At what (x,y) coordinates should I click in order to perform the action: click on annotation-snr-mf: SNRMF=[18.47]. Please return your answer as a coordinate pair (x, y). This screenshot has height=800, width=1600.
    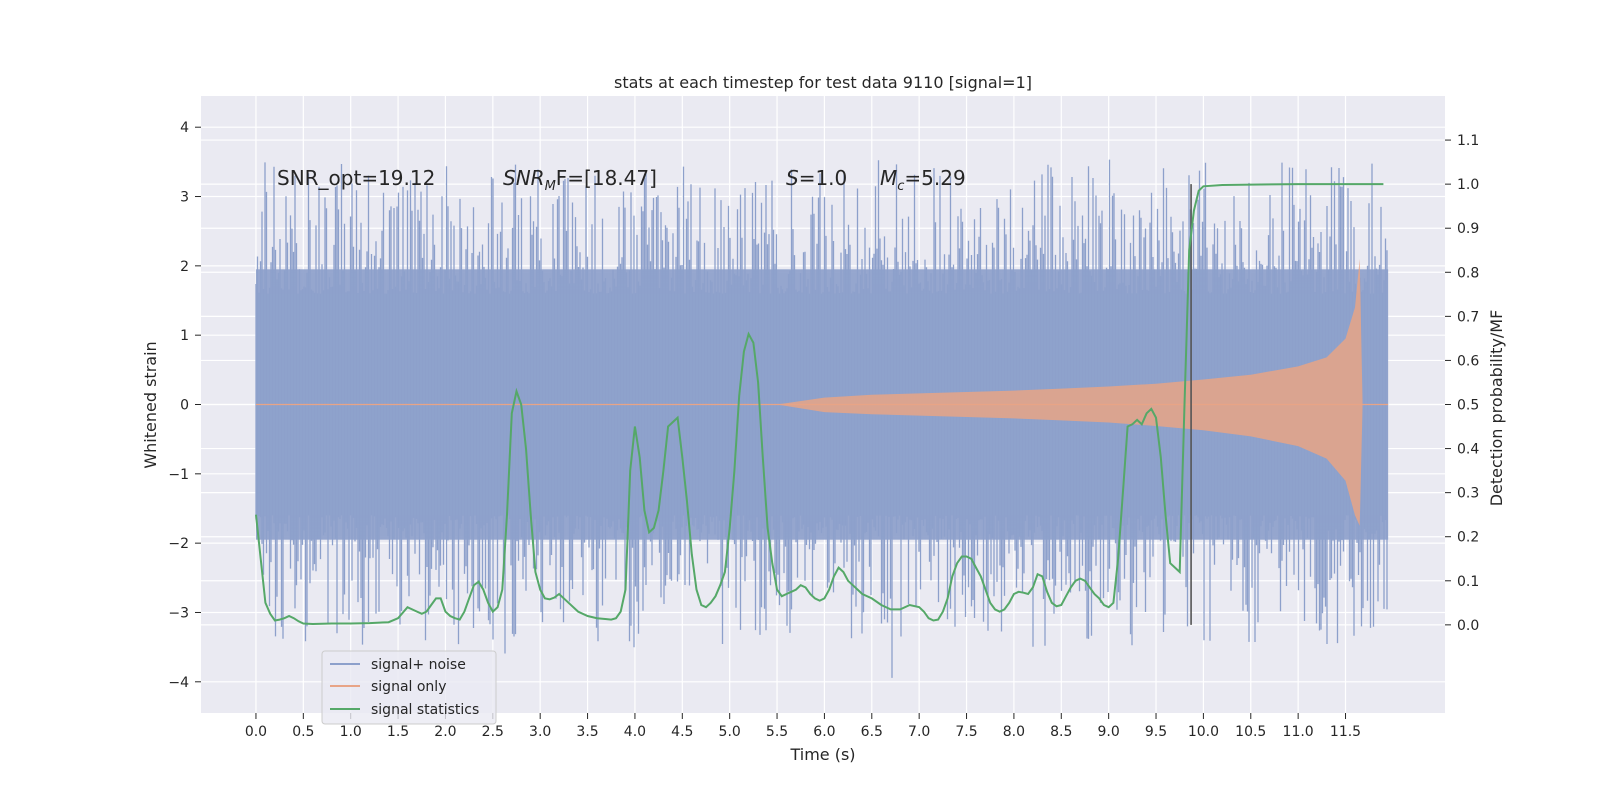
    Looking at the image, I should click on (580, 180).